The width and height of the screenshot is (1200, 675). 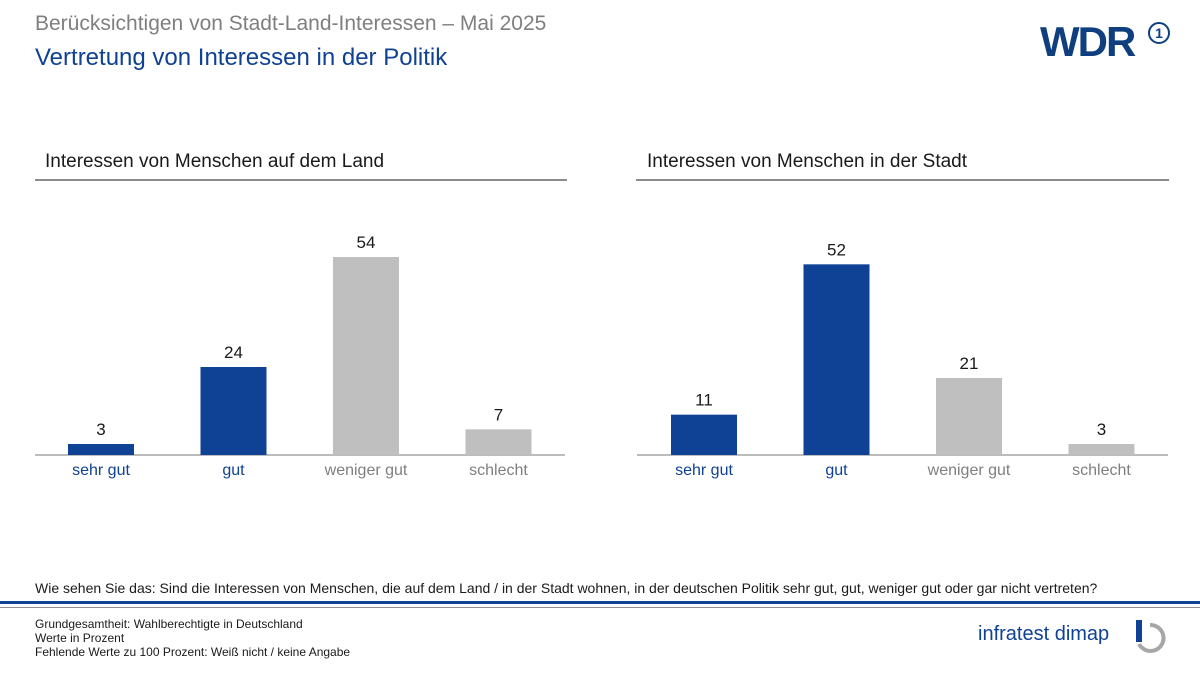 I want to click on chart-title-land: Interessen von Menschen auf dem Land, so click(x=215, y=161).